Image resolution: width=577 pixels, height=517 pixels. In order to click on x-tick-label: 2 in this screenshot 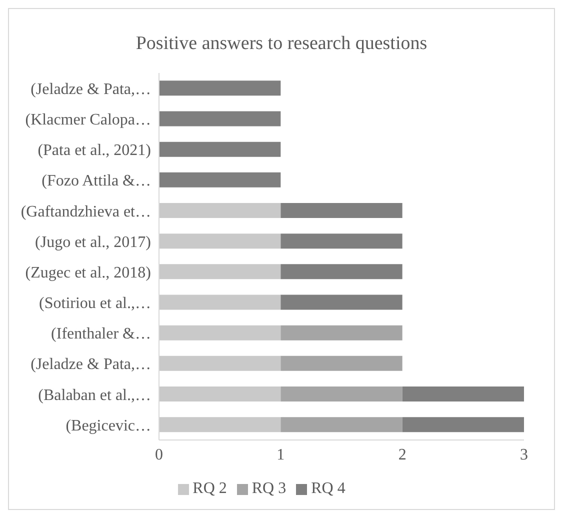, I will do `click(402, 455)`.